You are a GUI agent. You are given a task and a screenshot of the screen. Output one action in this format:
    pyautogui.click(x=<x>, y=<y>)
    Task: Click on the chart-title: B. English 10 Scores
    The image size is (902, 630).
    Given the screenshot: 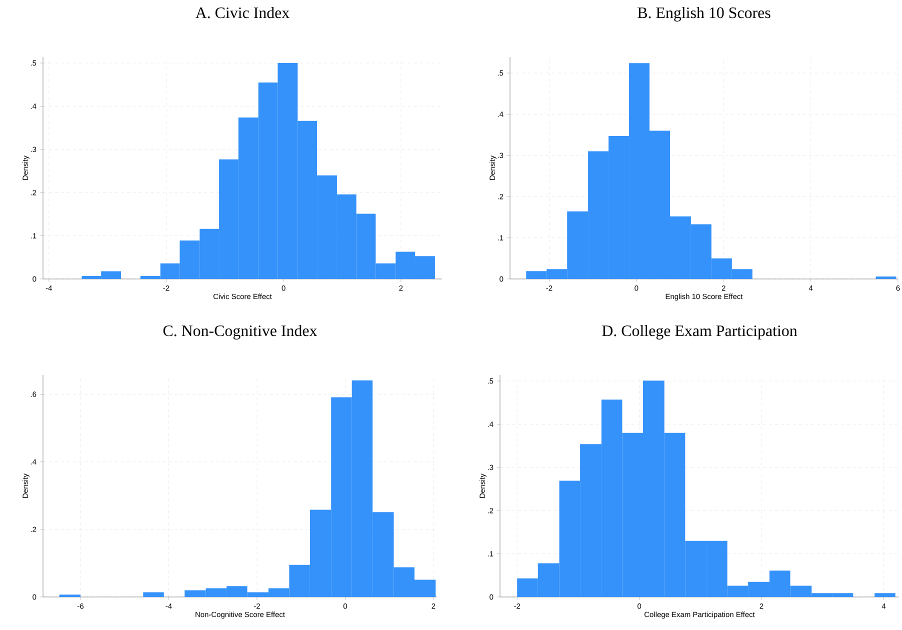 What is the action you would take?
    pyautogui.click(x=704, y=14)
    